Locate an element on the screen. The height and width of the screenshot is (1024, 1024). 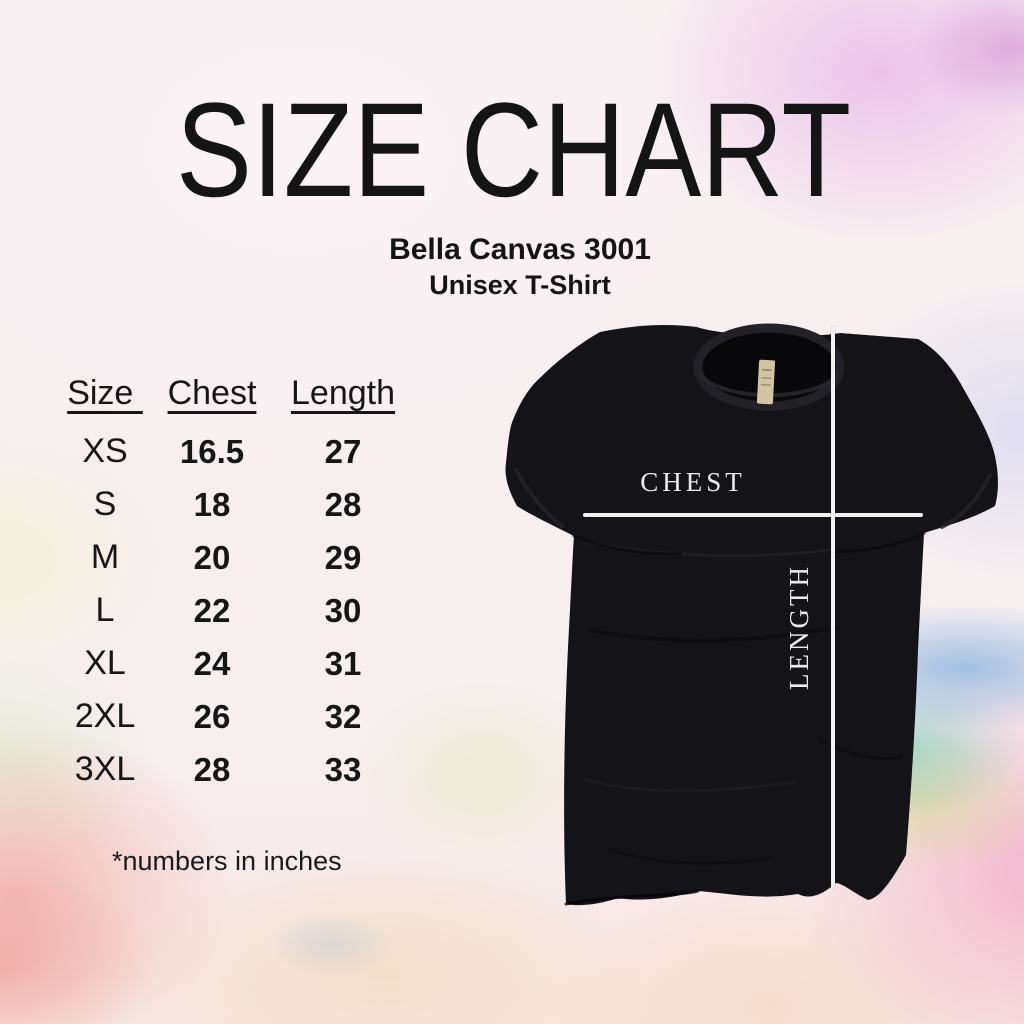
chest-cell: 18 is located at coordinates (212, 504).